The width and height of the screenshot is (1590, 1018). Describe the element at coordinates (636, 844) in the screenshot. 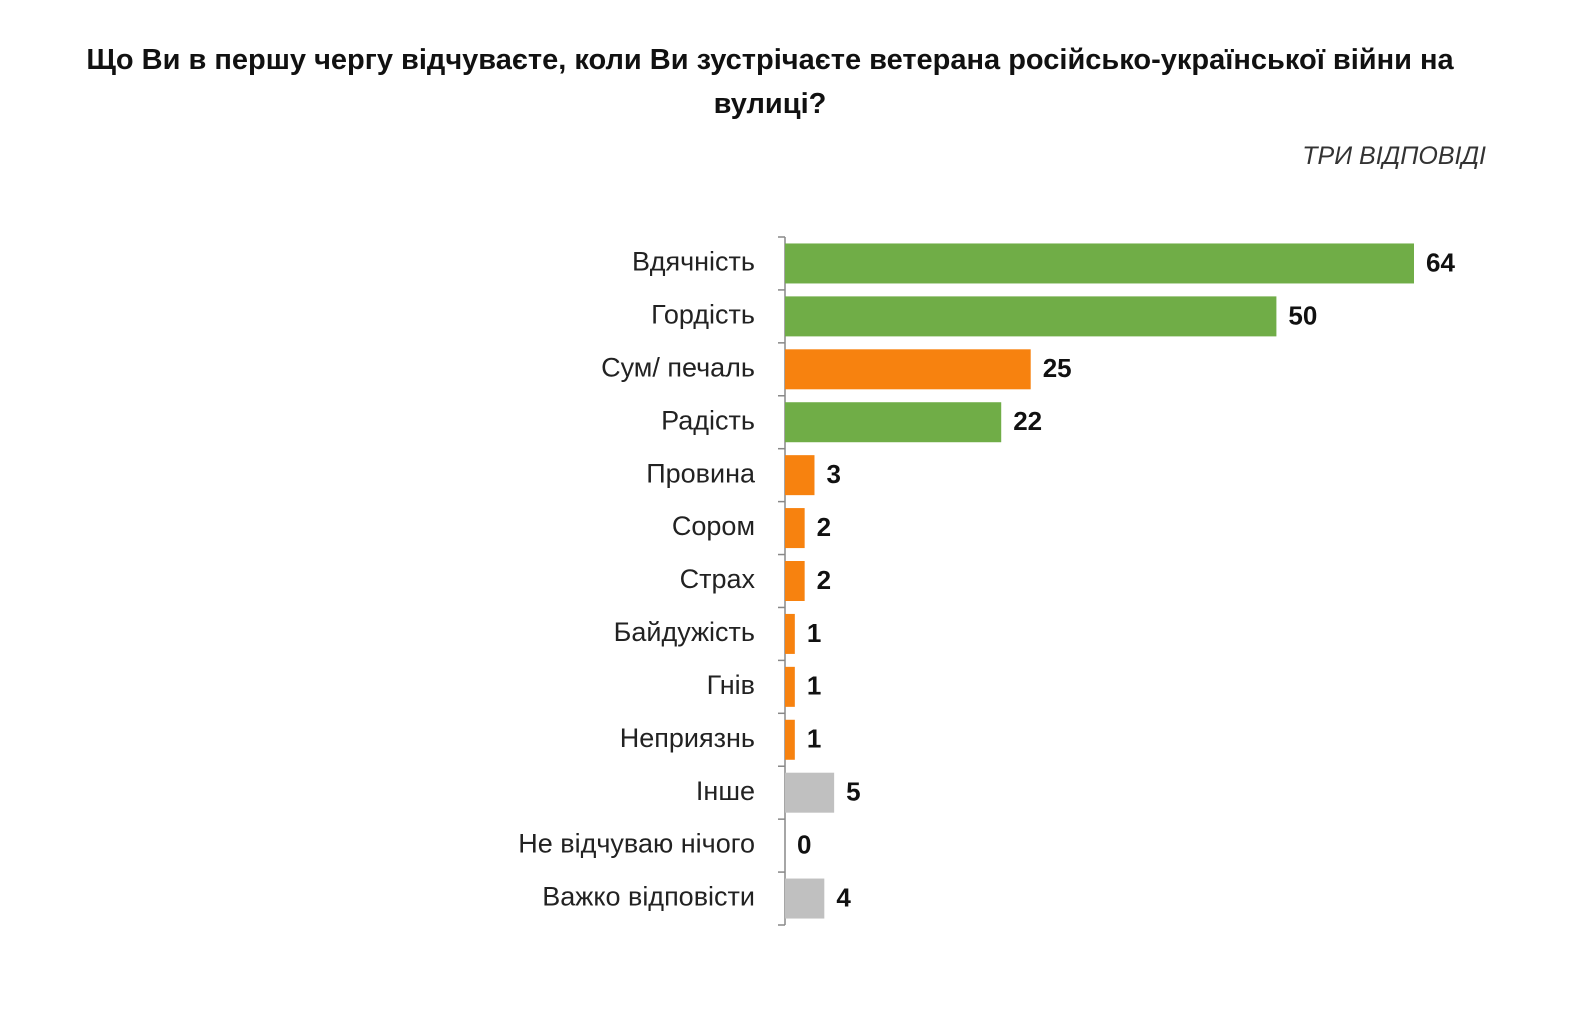

I see `y-tick-label: Не відчуваю нічого` at that location.